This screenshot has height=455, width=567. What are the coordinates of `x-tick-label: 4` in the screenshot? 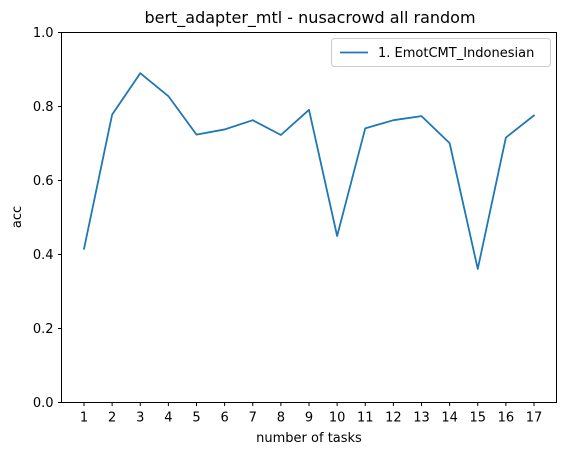 It's located at (168, 418).